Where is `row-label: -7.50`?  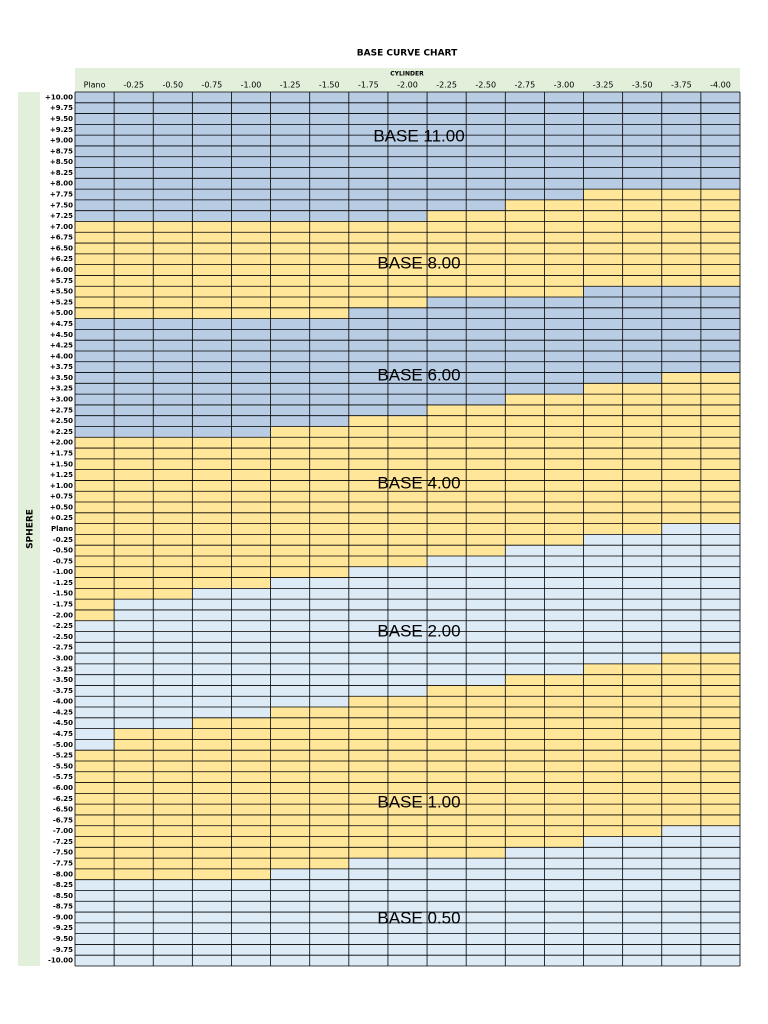
row-label: -7.50 is located at coordinates (63, 853).